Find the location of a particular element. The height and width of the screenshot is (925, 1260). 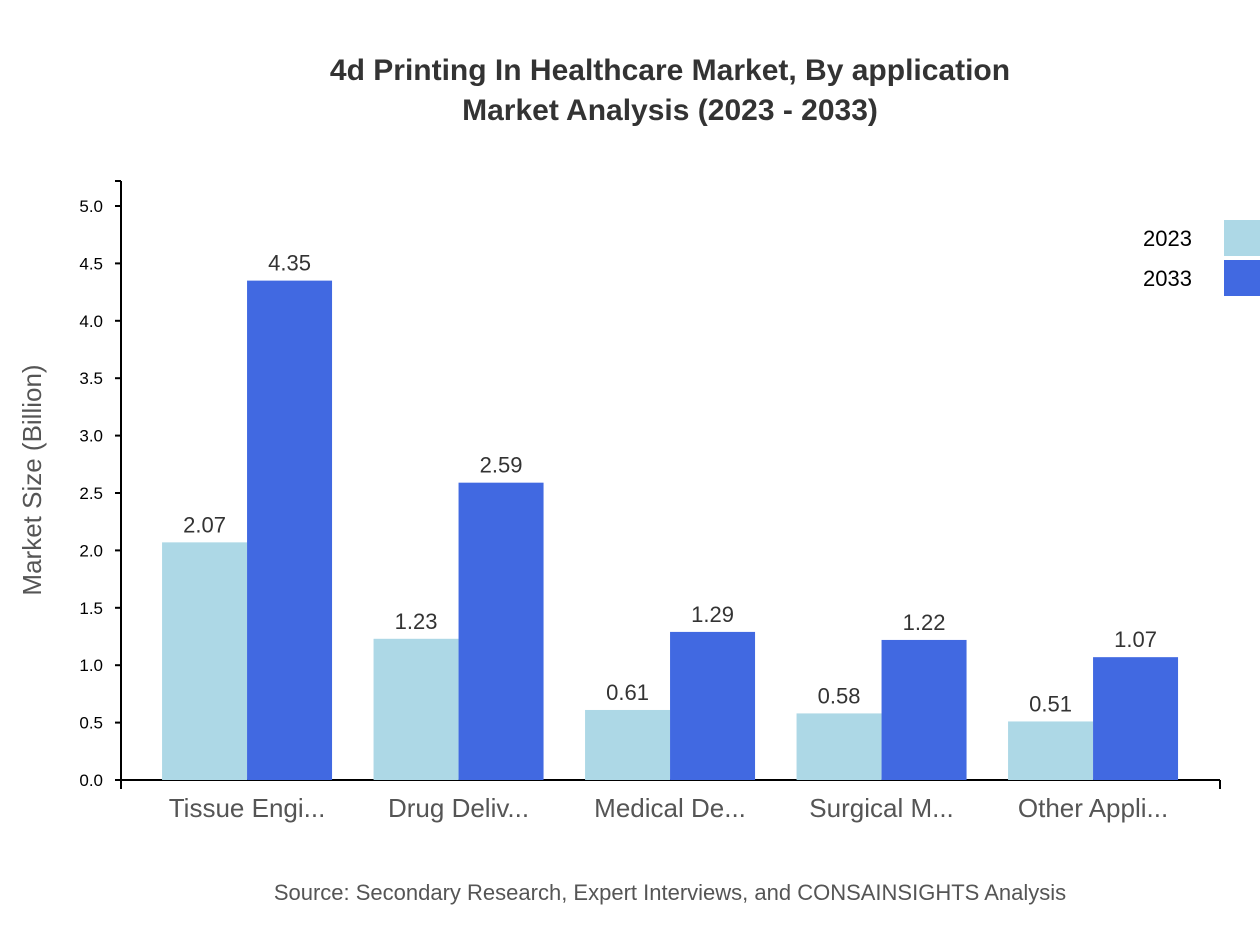

y-axis: 0.0 0.5 1.0 1.5 2.0 2.5 3.0 3.5 4.0 4.5 5.0 is located at coordinates (100, 485).